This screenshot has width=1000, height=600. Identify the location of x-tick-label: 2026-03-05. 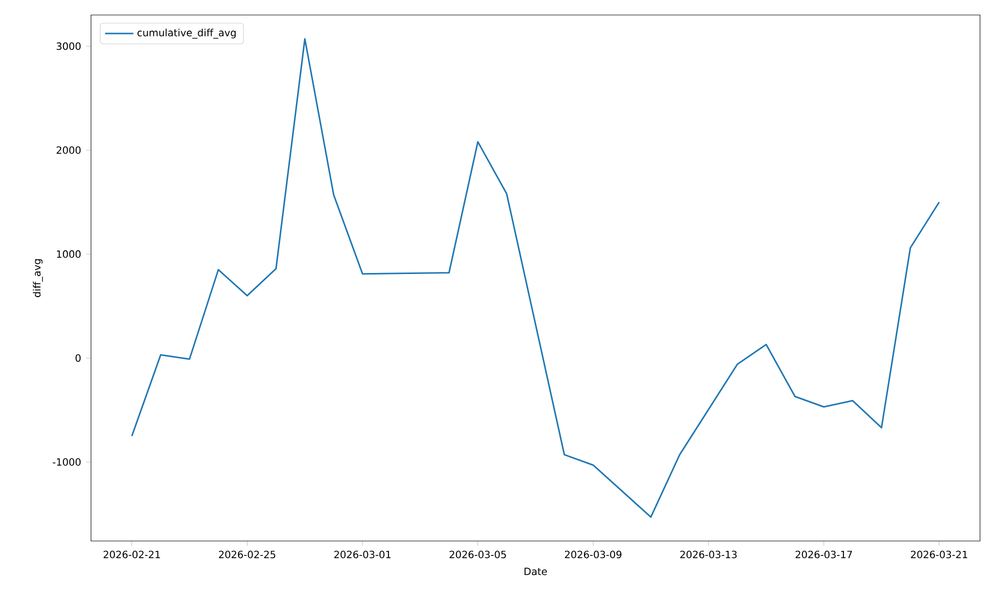
(478, 554).